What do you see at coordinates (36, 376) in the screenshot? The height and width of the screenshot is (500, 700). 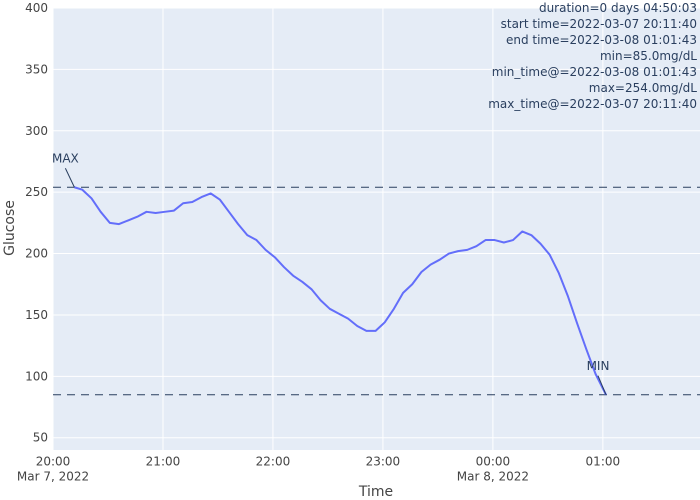 I see `y-tick-label: 100` at bounding box center [36, 376].